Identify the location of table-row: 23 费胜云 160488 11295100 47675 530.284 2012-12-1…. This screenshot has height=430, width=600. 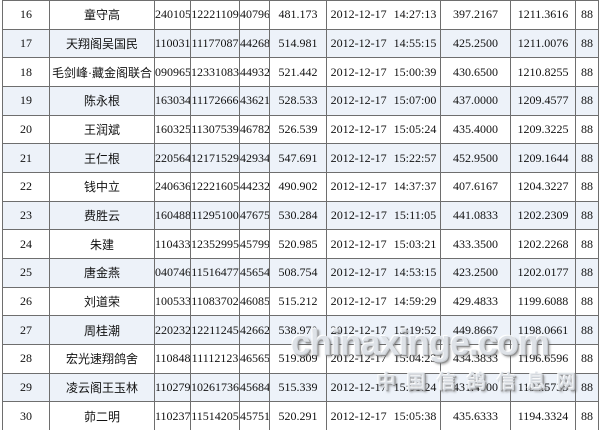
(300, 215).